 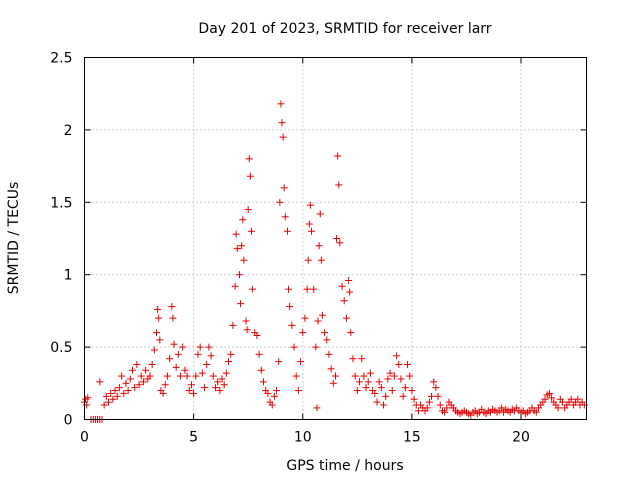 What do you see at coordinates (193, 438) in the screenshot?
I see `x-tick-label: 5` at bounding box center [193, 438].